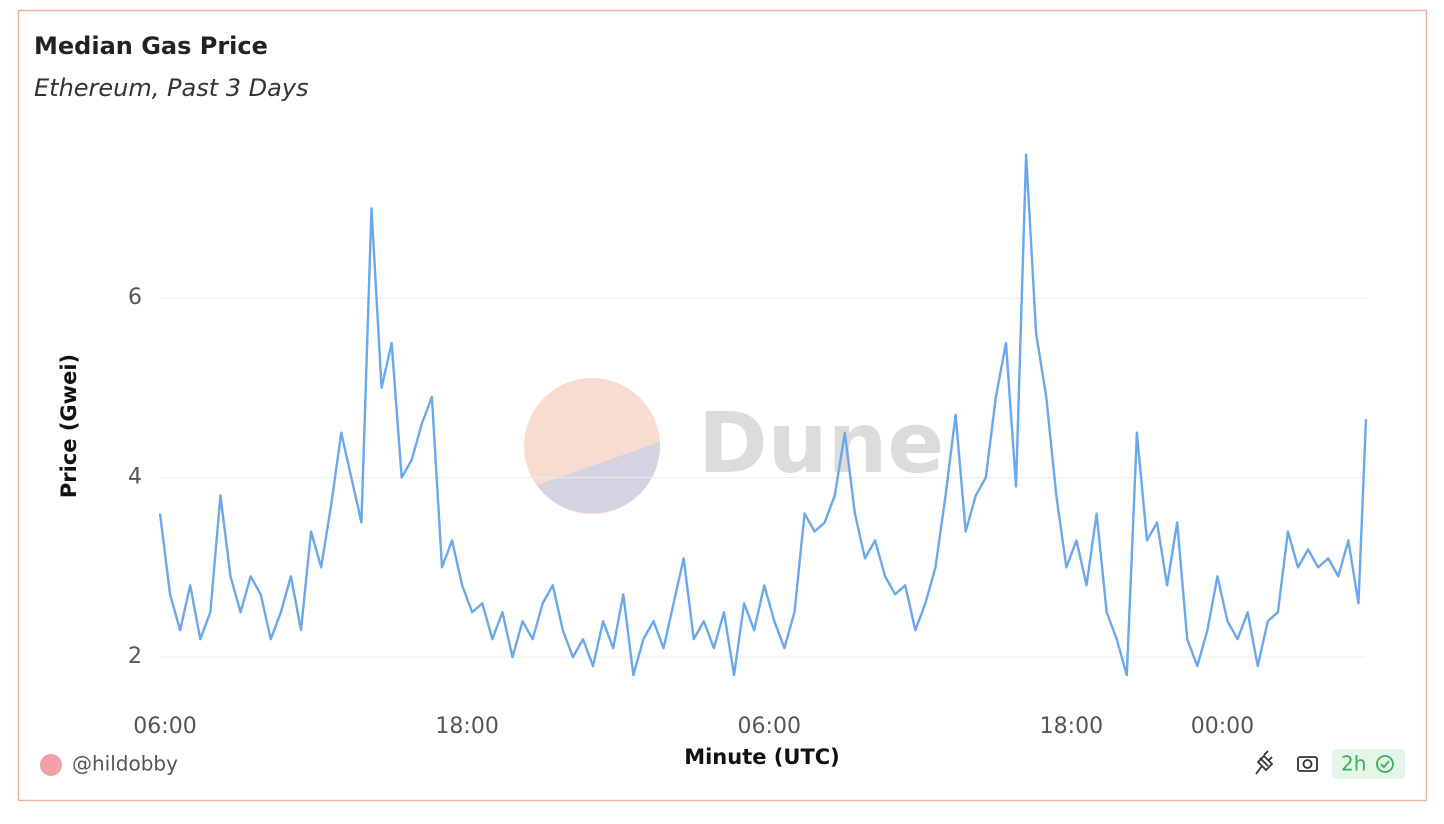 This screenshot has height=824, width=1444. Describe the element at coordinates (51, 765) in the screenshot. I see `author-avatar` at that location.